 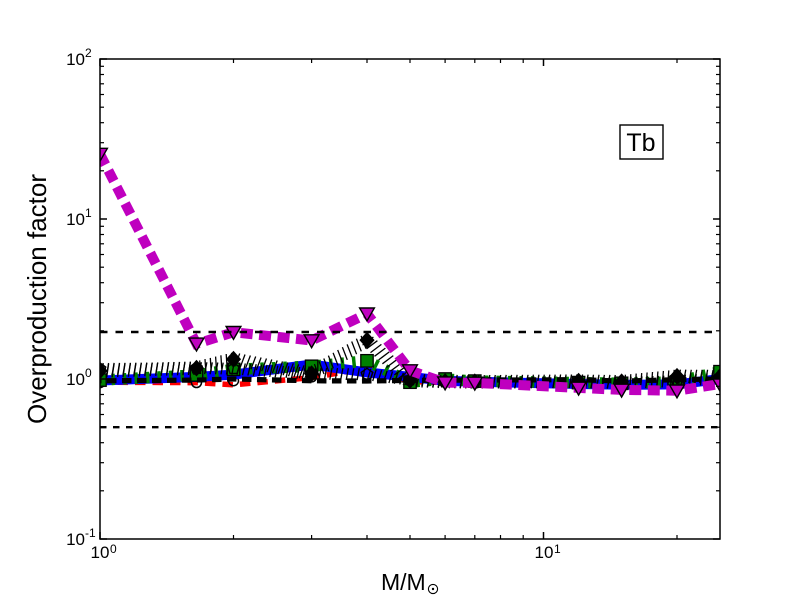 What do you see at coordinates (640, 143) in the screenshot?
I see `svg-text: Tb` at bounding box center [640, 143].